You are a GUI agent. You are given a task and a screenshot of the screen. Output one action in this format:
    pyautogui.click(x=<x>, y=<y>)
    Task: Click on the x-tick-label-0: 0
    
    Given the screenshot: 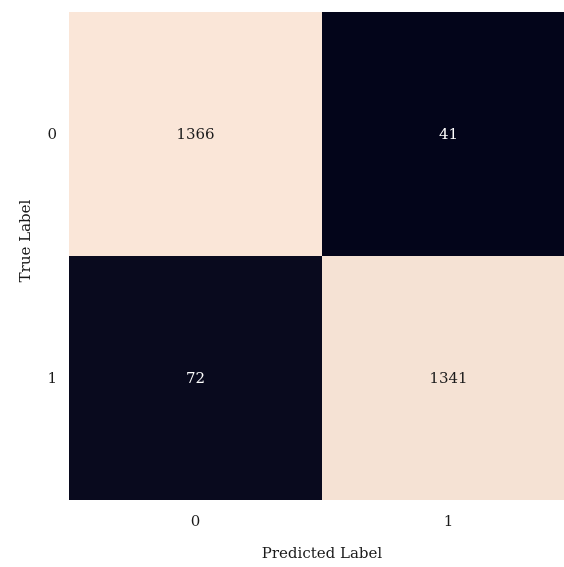 What is the action you would take?
    pyautogui.click(x=196, y=521)
    